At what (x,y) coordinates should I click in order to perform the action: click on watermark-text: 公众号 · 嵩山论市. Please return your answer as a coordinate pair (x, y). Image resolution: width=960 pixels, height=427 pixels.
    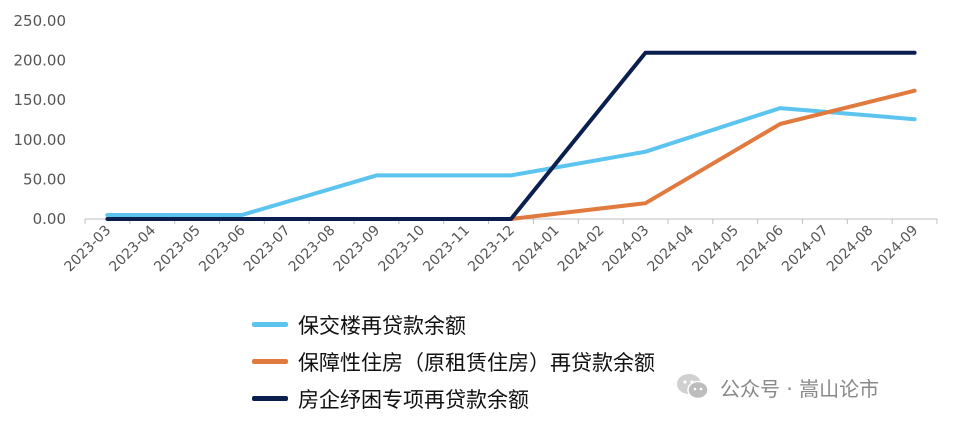
    Looking at the image, I should click on (800, 388).